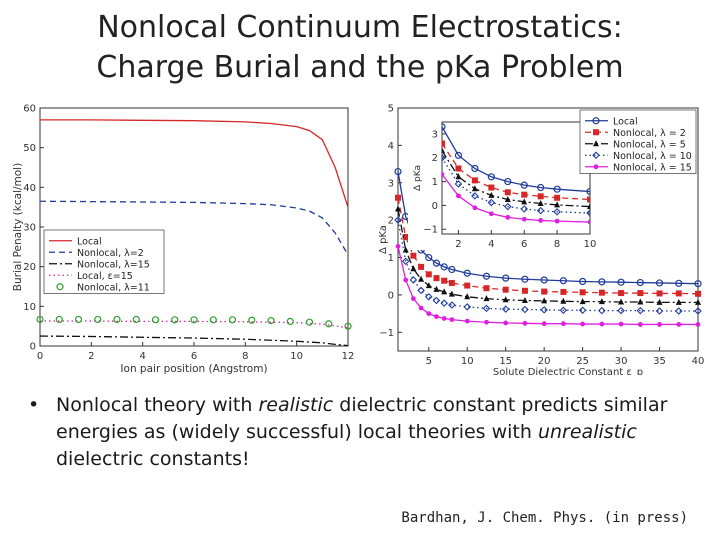 This screenshot has width=720, height=540. What do you see at coordinates (649, 144) in the screenshot?
I see `right-chart-legend-label: Nonlocal, λ = 5` at bounding box center [649, 144].